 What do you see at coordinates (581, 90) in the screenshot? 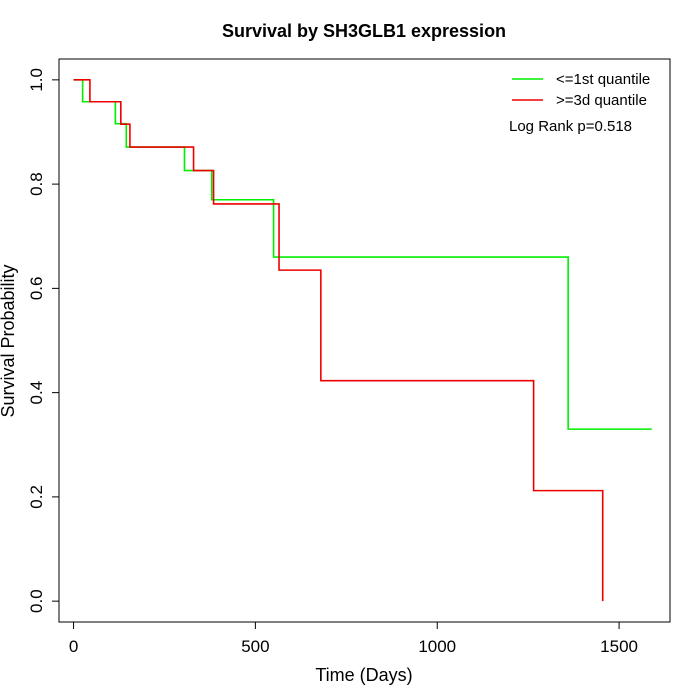
I see `legend: <=1st quantile >=3d quantile` at bounding box center [581, 90].